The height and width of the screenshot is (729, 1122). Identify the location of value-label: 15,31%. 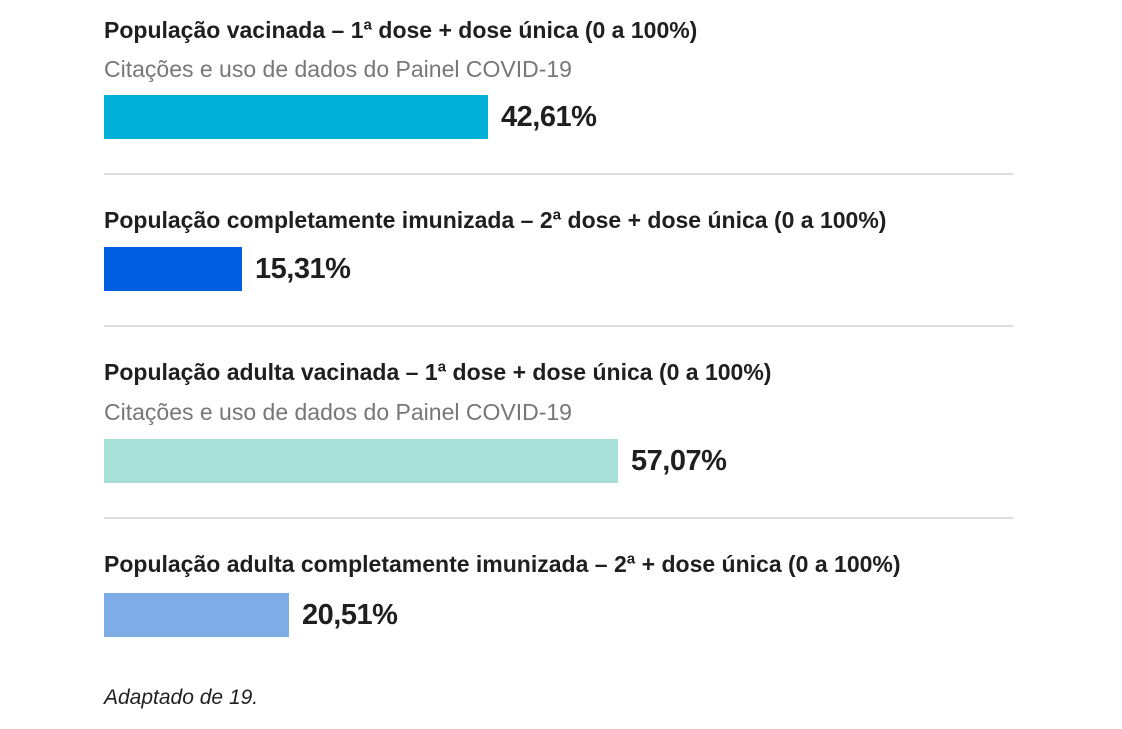
(303, 269).